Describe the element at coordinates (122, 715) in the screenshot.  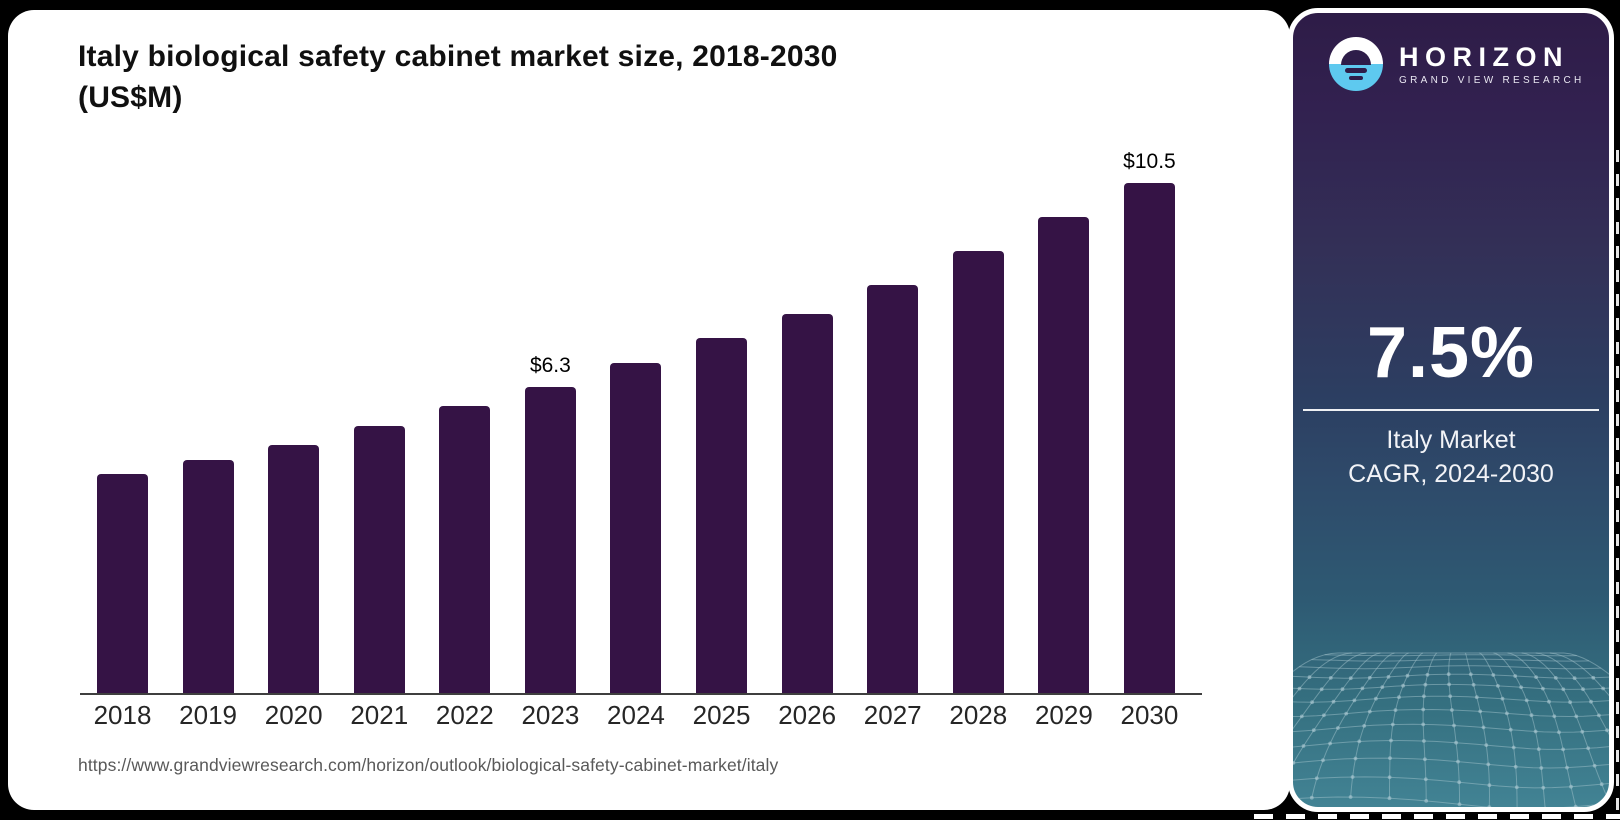
I see `x-label-2018: 2018` at that location.